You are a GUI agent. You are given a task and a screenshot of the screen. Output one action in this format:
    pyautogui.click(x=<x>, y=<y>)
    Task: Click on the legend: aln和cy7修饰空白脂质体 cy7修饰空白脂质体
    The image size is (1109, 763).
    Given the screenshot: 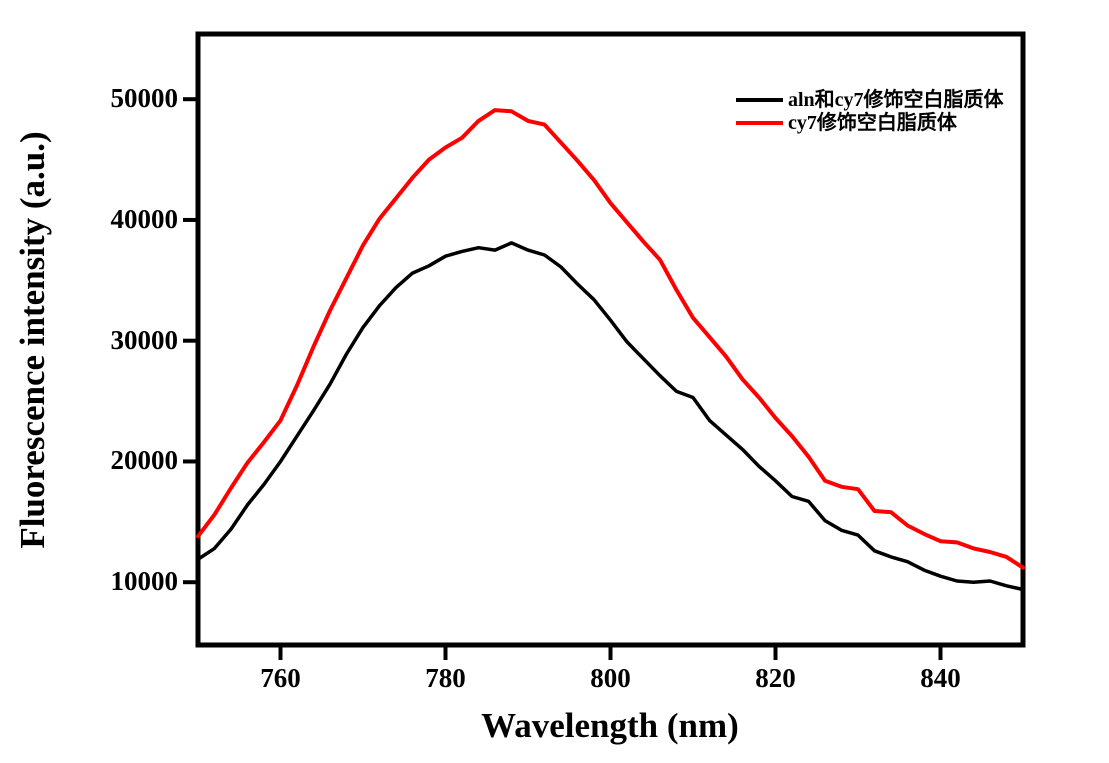 What is the action you would take?
    pyautogui.click(x=870, y=111)
    